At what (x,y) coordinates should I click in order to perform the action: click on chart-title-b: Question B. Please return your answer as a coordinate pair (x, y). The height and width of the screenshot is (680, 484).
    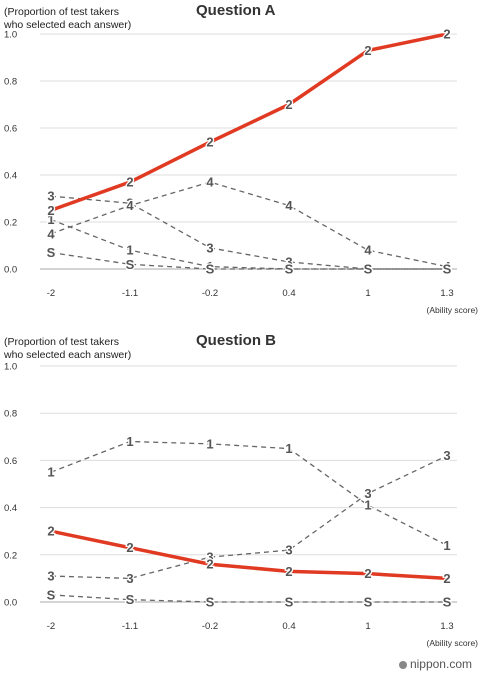
    Looking at the image, I should click on (236, 340).